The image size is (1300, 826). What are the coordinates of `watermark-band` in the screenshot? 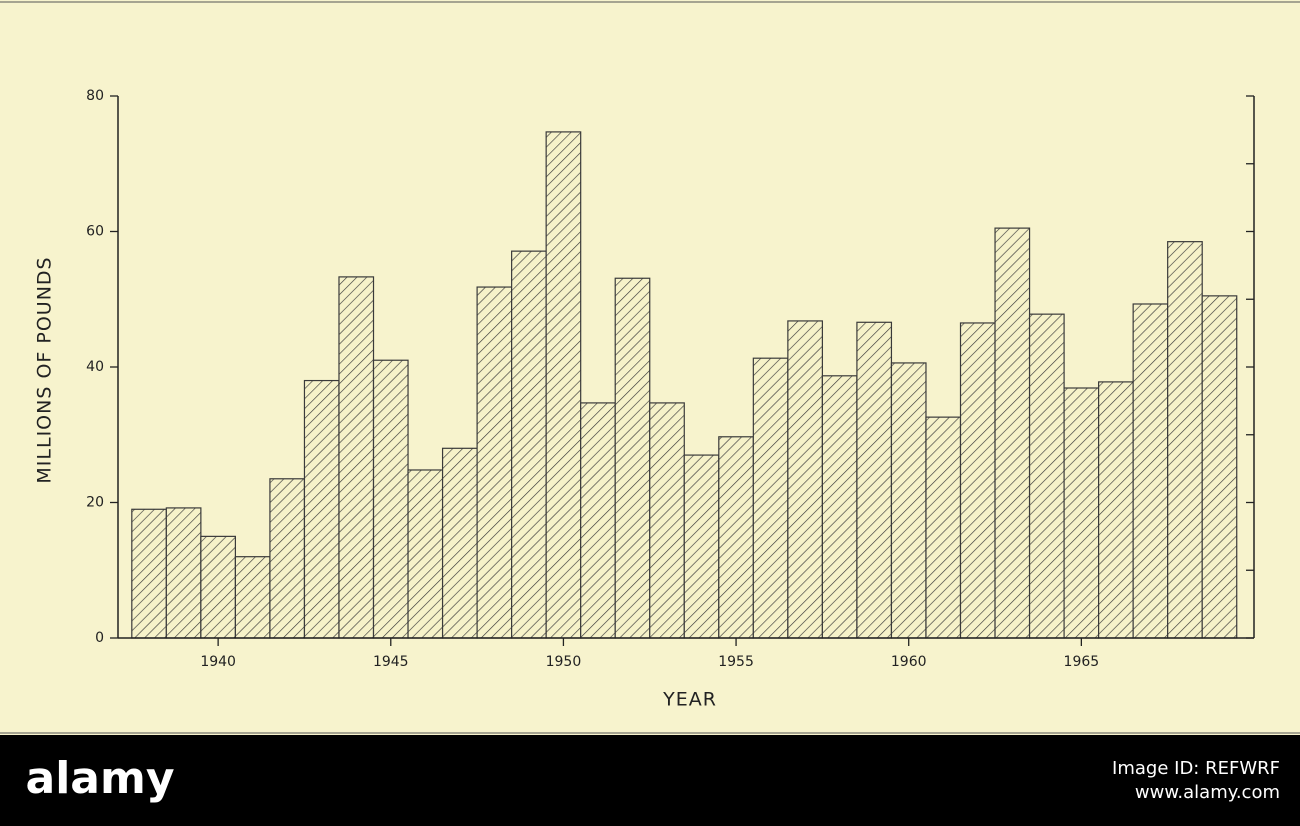 It's located at (650, 780).